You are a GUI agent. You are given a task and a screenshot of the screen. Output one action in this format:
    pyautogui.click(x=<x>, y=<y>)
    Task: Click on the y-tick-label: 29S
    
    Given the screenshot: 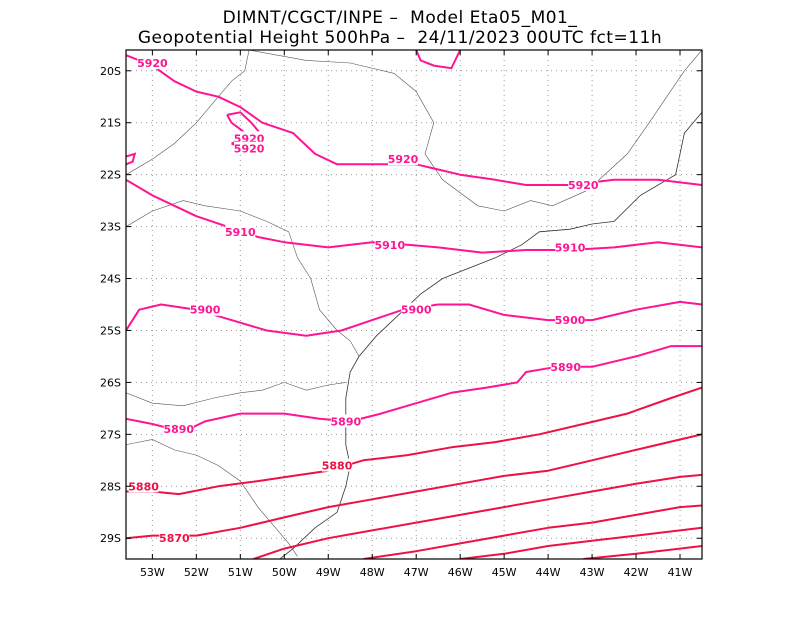 What is the action you would take?
    pyautogui.click(x=110, y=538)
    